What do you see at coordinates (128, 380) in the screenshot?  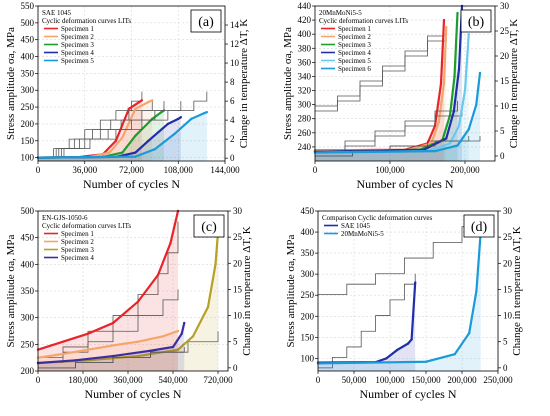 I see `x-tick-label: 360,000` at bounding box center [128, 380].